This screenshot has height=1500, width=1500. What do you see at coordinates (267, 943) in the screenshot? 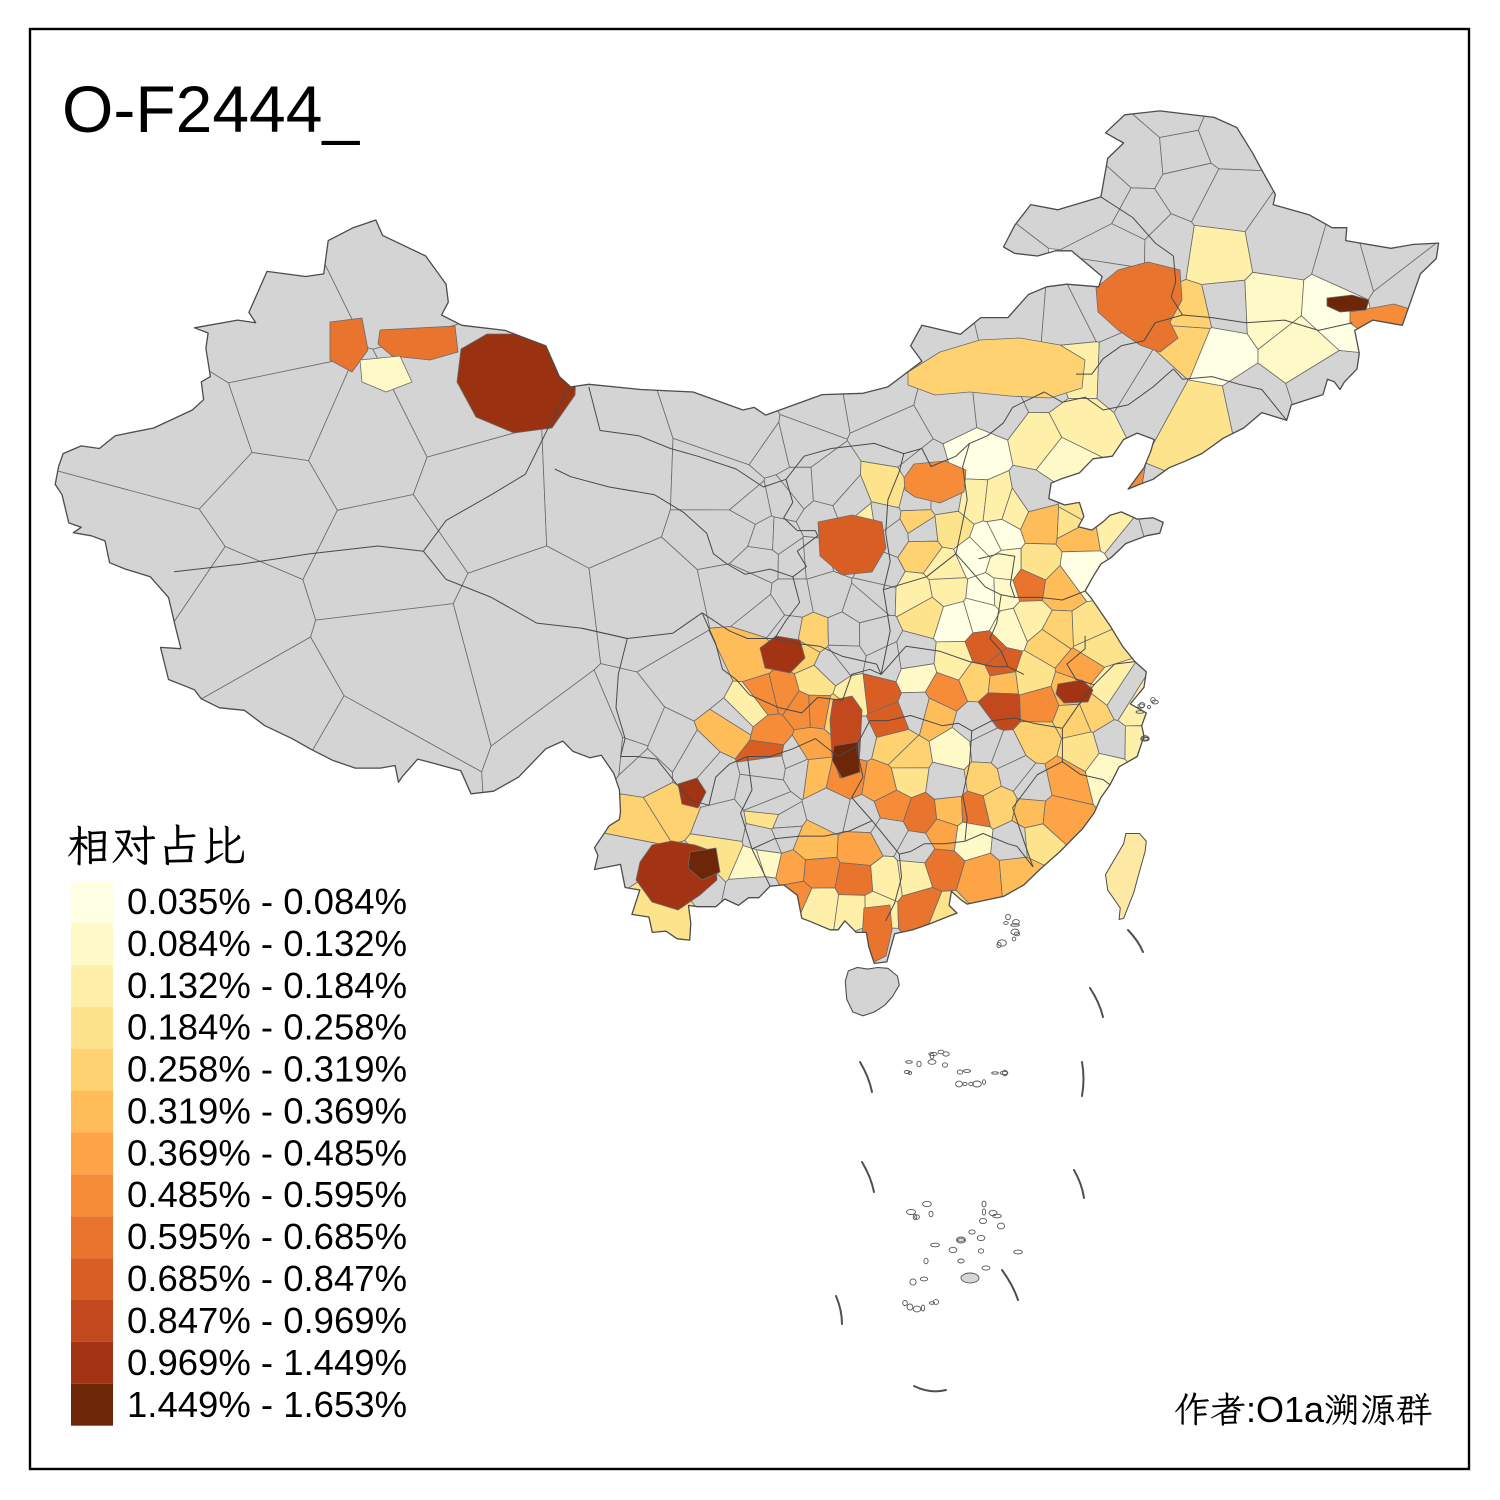
I see `svg-text: 0.084% - 0.132%` at bounding box center [267, 943].